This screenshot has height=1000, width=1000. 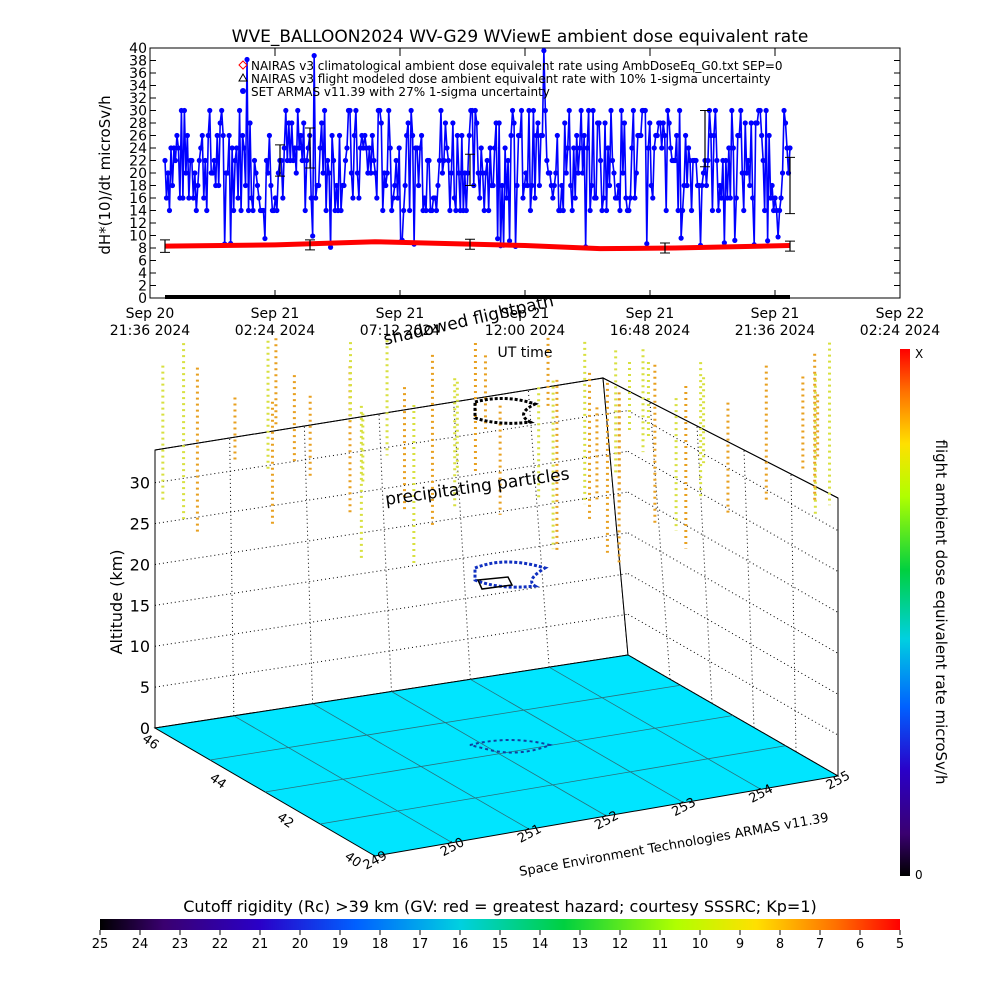 What do you see at coordinates (116, 602) in the screenshot?
I see `altitude-axis-label: Altitude (km)` at bounding box center [116, 602].